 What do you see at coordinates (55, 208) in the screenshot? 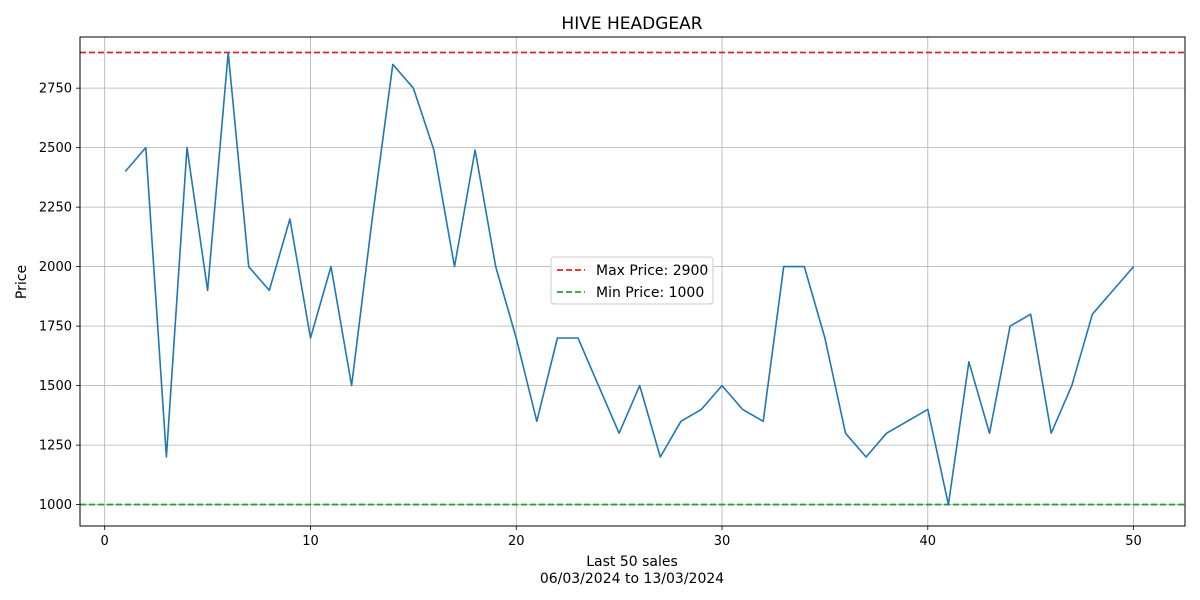
I see `y-tick-label: 2250` at bounding box center [55, 208].